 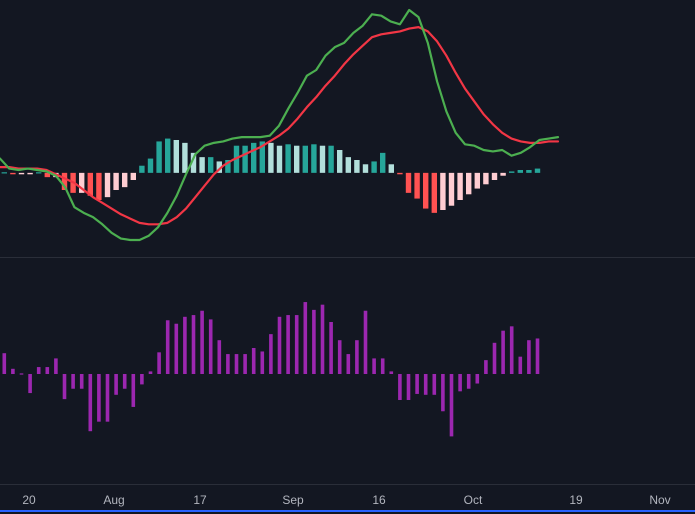 I want to click on time-axis-tick-label: Aug, so click(x=113, y=500).